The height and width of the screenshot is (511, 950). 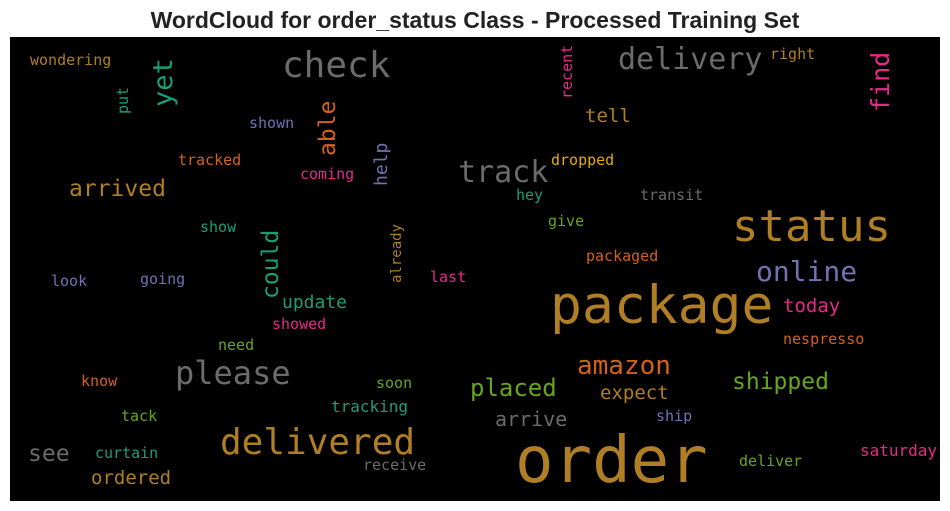 I want to click on word-amazon: amazon, so click(x=624, y=366).